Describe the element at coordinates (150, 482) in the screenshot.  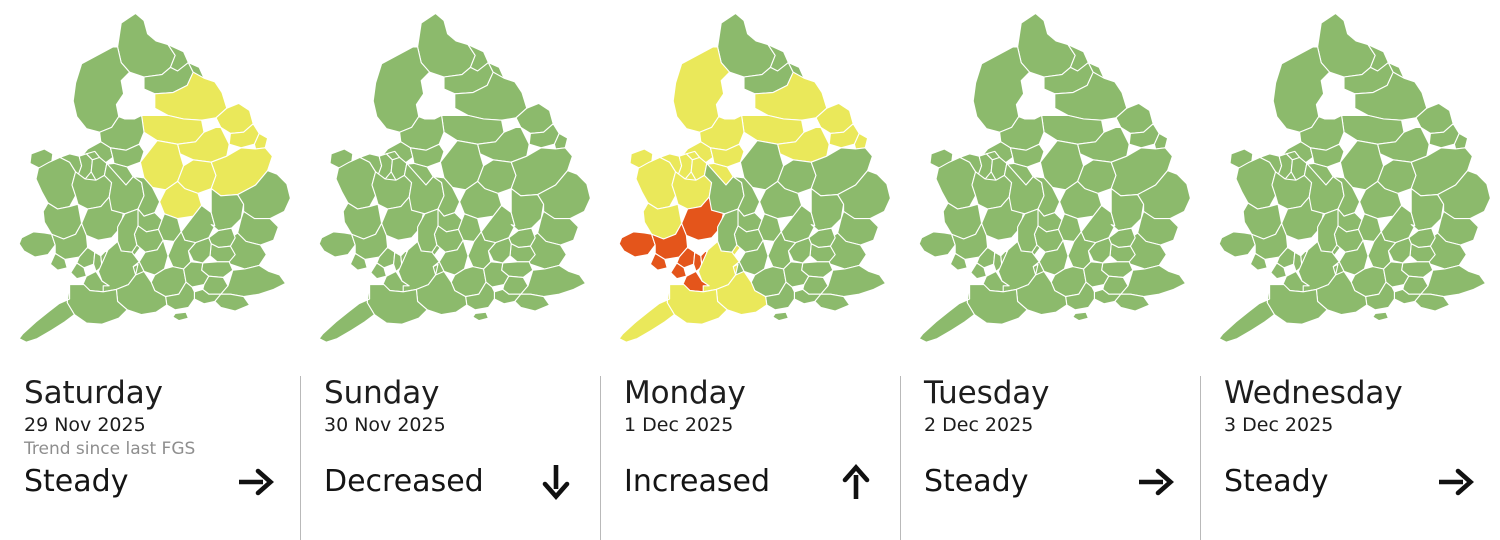
I see `trend-row: Steady` at that location.